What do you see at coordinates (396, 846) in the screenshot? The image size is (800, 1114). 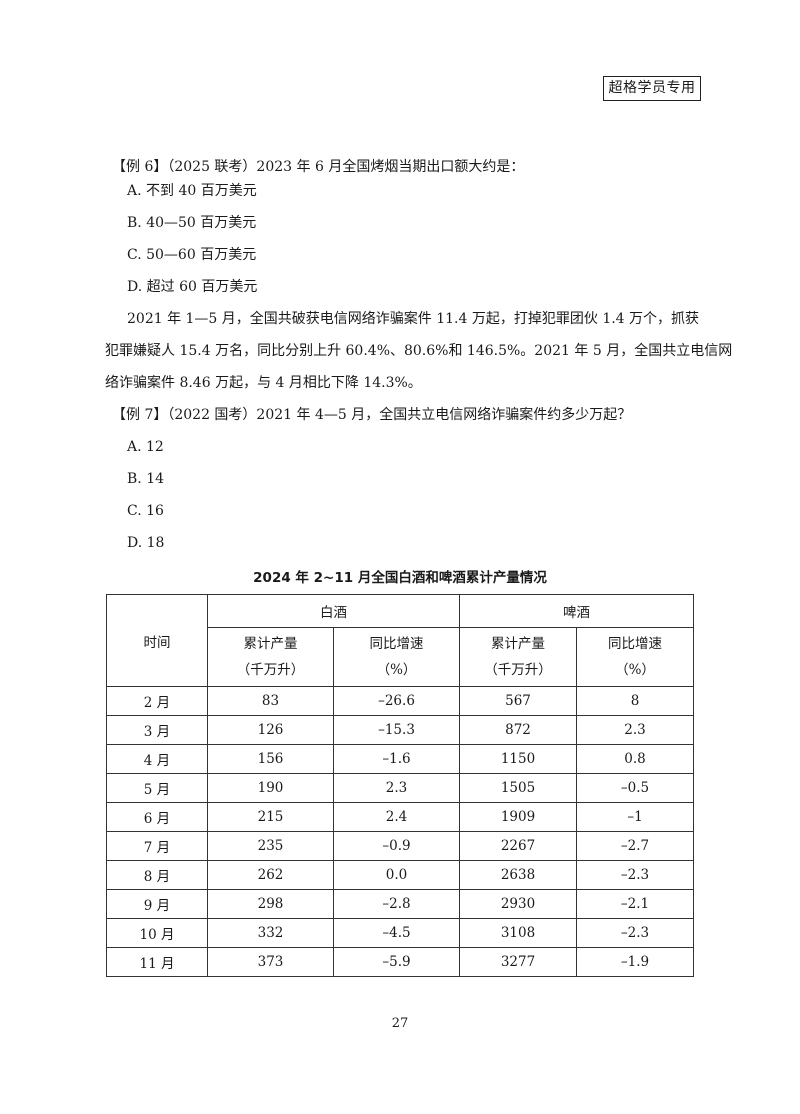 I see `cell-baijiu-growth: –0.9` at bounding box center [396, 846].